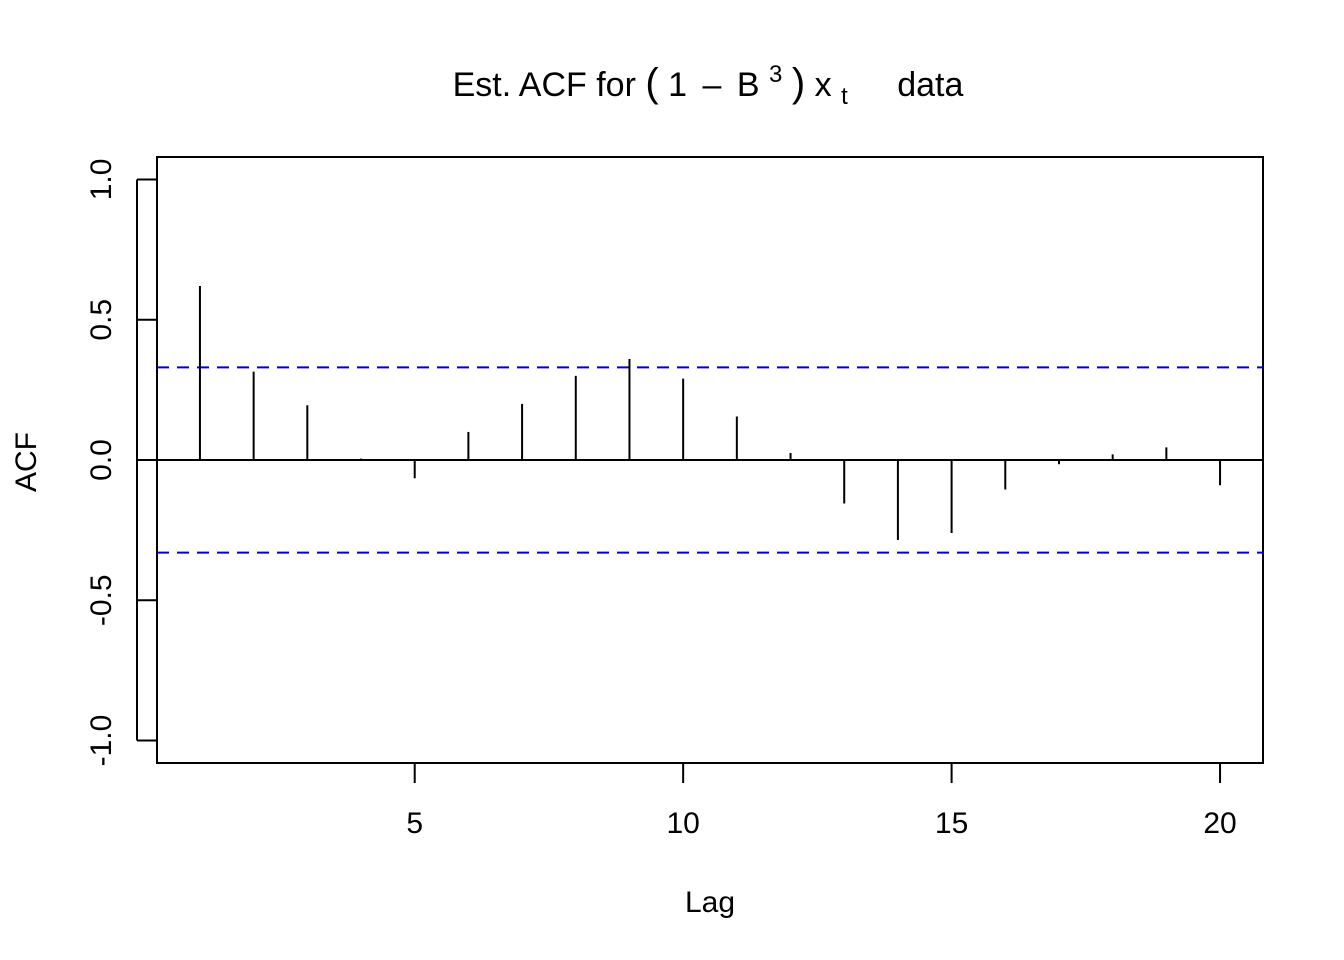  Describe the element at coordinates (101, 320) in the screenshot. I see `y-tick-label-3: 0.5` at that location.